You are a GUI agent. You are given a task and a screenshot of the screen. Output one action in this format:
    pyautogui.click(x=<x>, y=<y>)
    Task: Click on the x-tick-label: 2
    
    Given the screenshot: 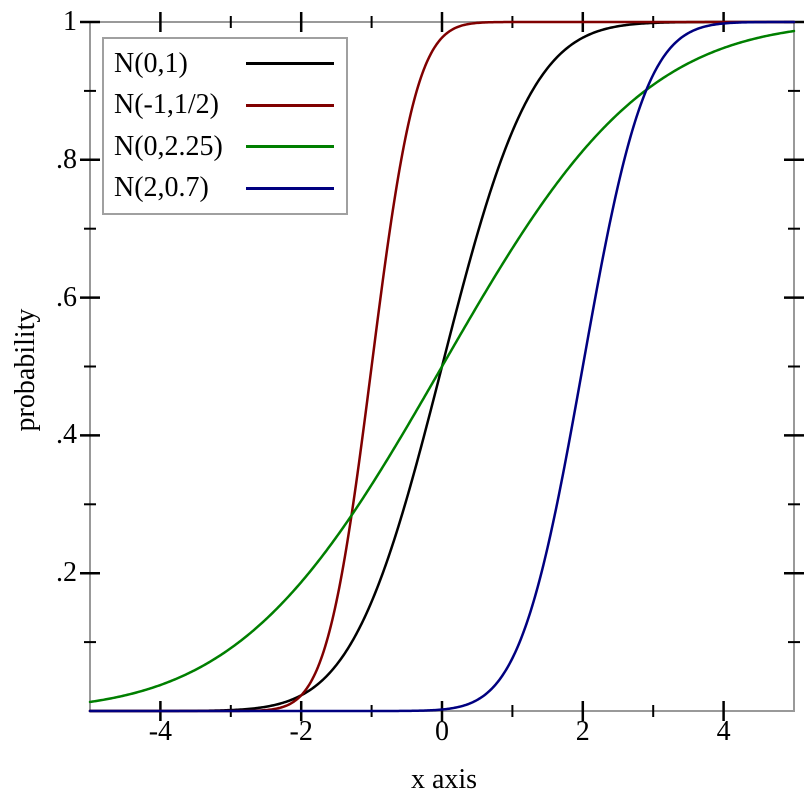 What is the action you would take?
    pyautogui.click(x=582, y=731)
    